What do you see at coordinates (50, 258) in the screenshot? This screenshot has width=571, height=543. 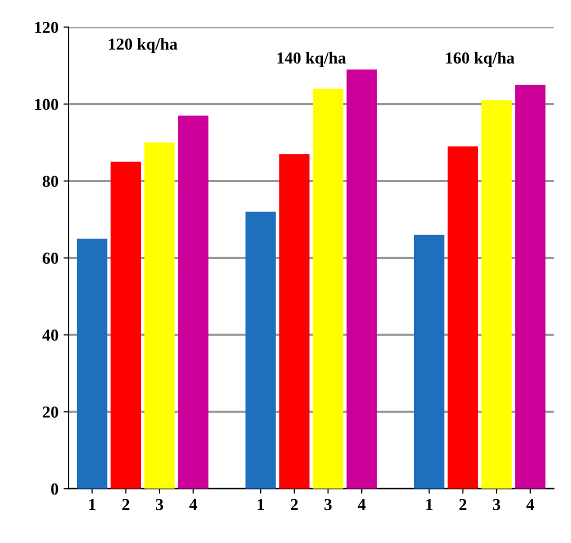 I see `y-tick-label: 60` at bounding box center [50, 258].